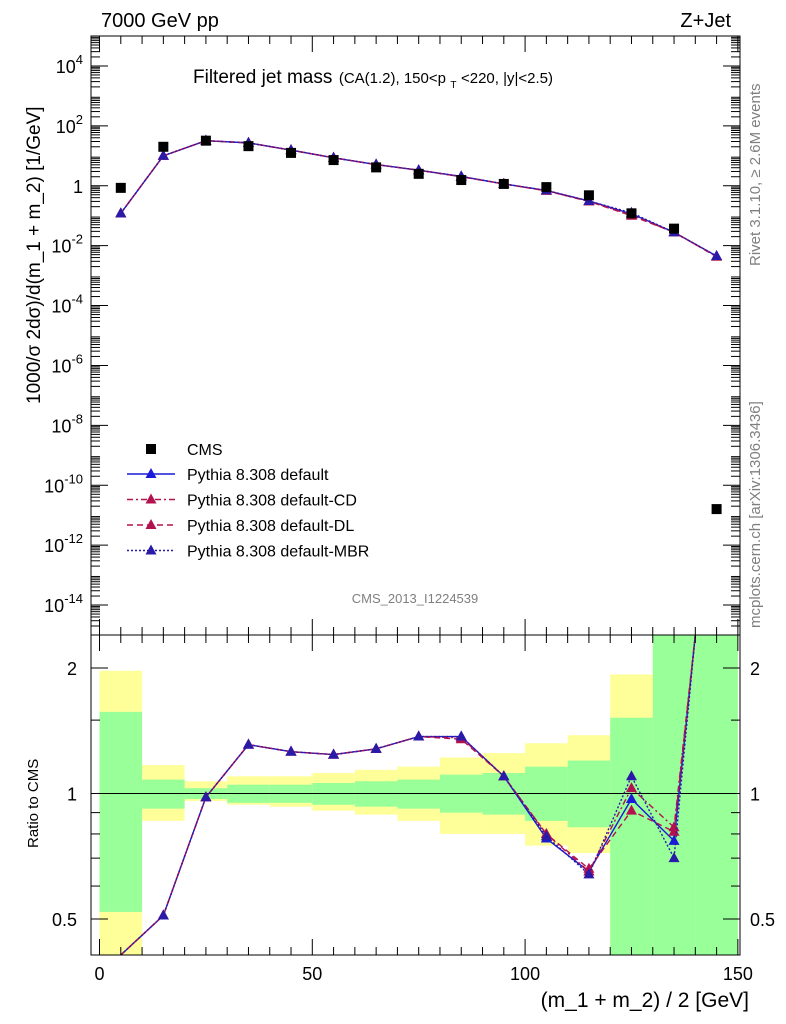 The height and width of the screenshot is (1024, 786). I want to click on main-y-tick-label: 10⁻¹⁴, so click(63, 603).